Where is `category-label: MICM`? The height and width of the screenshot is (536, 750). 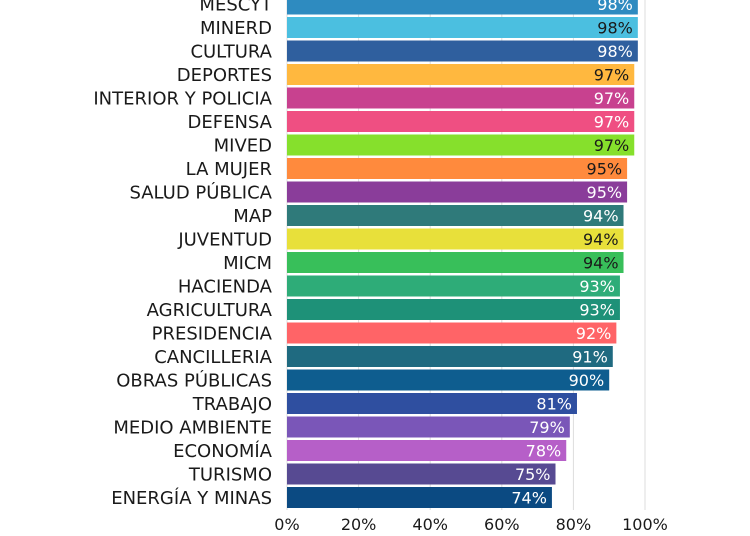
category-label: MICM is located at coordinates (247, 263).